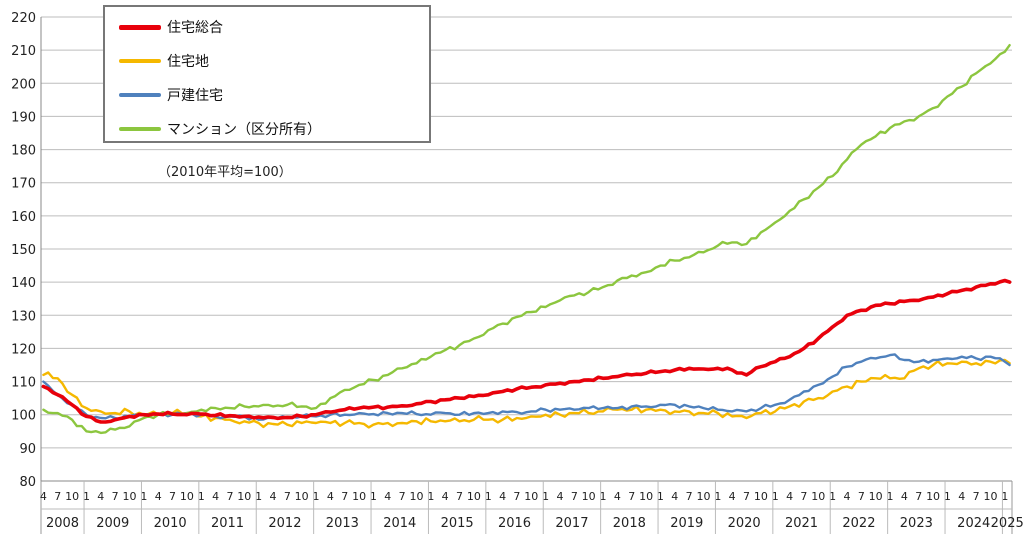 The width and height of the screenshot is (1024, 539). I want to click on legend-item-land: 住宅地, so click(164, 61).